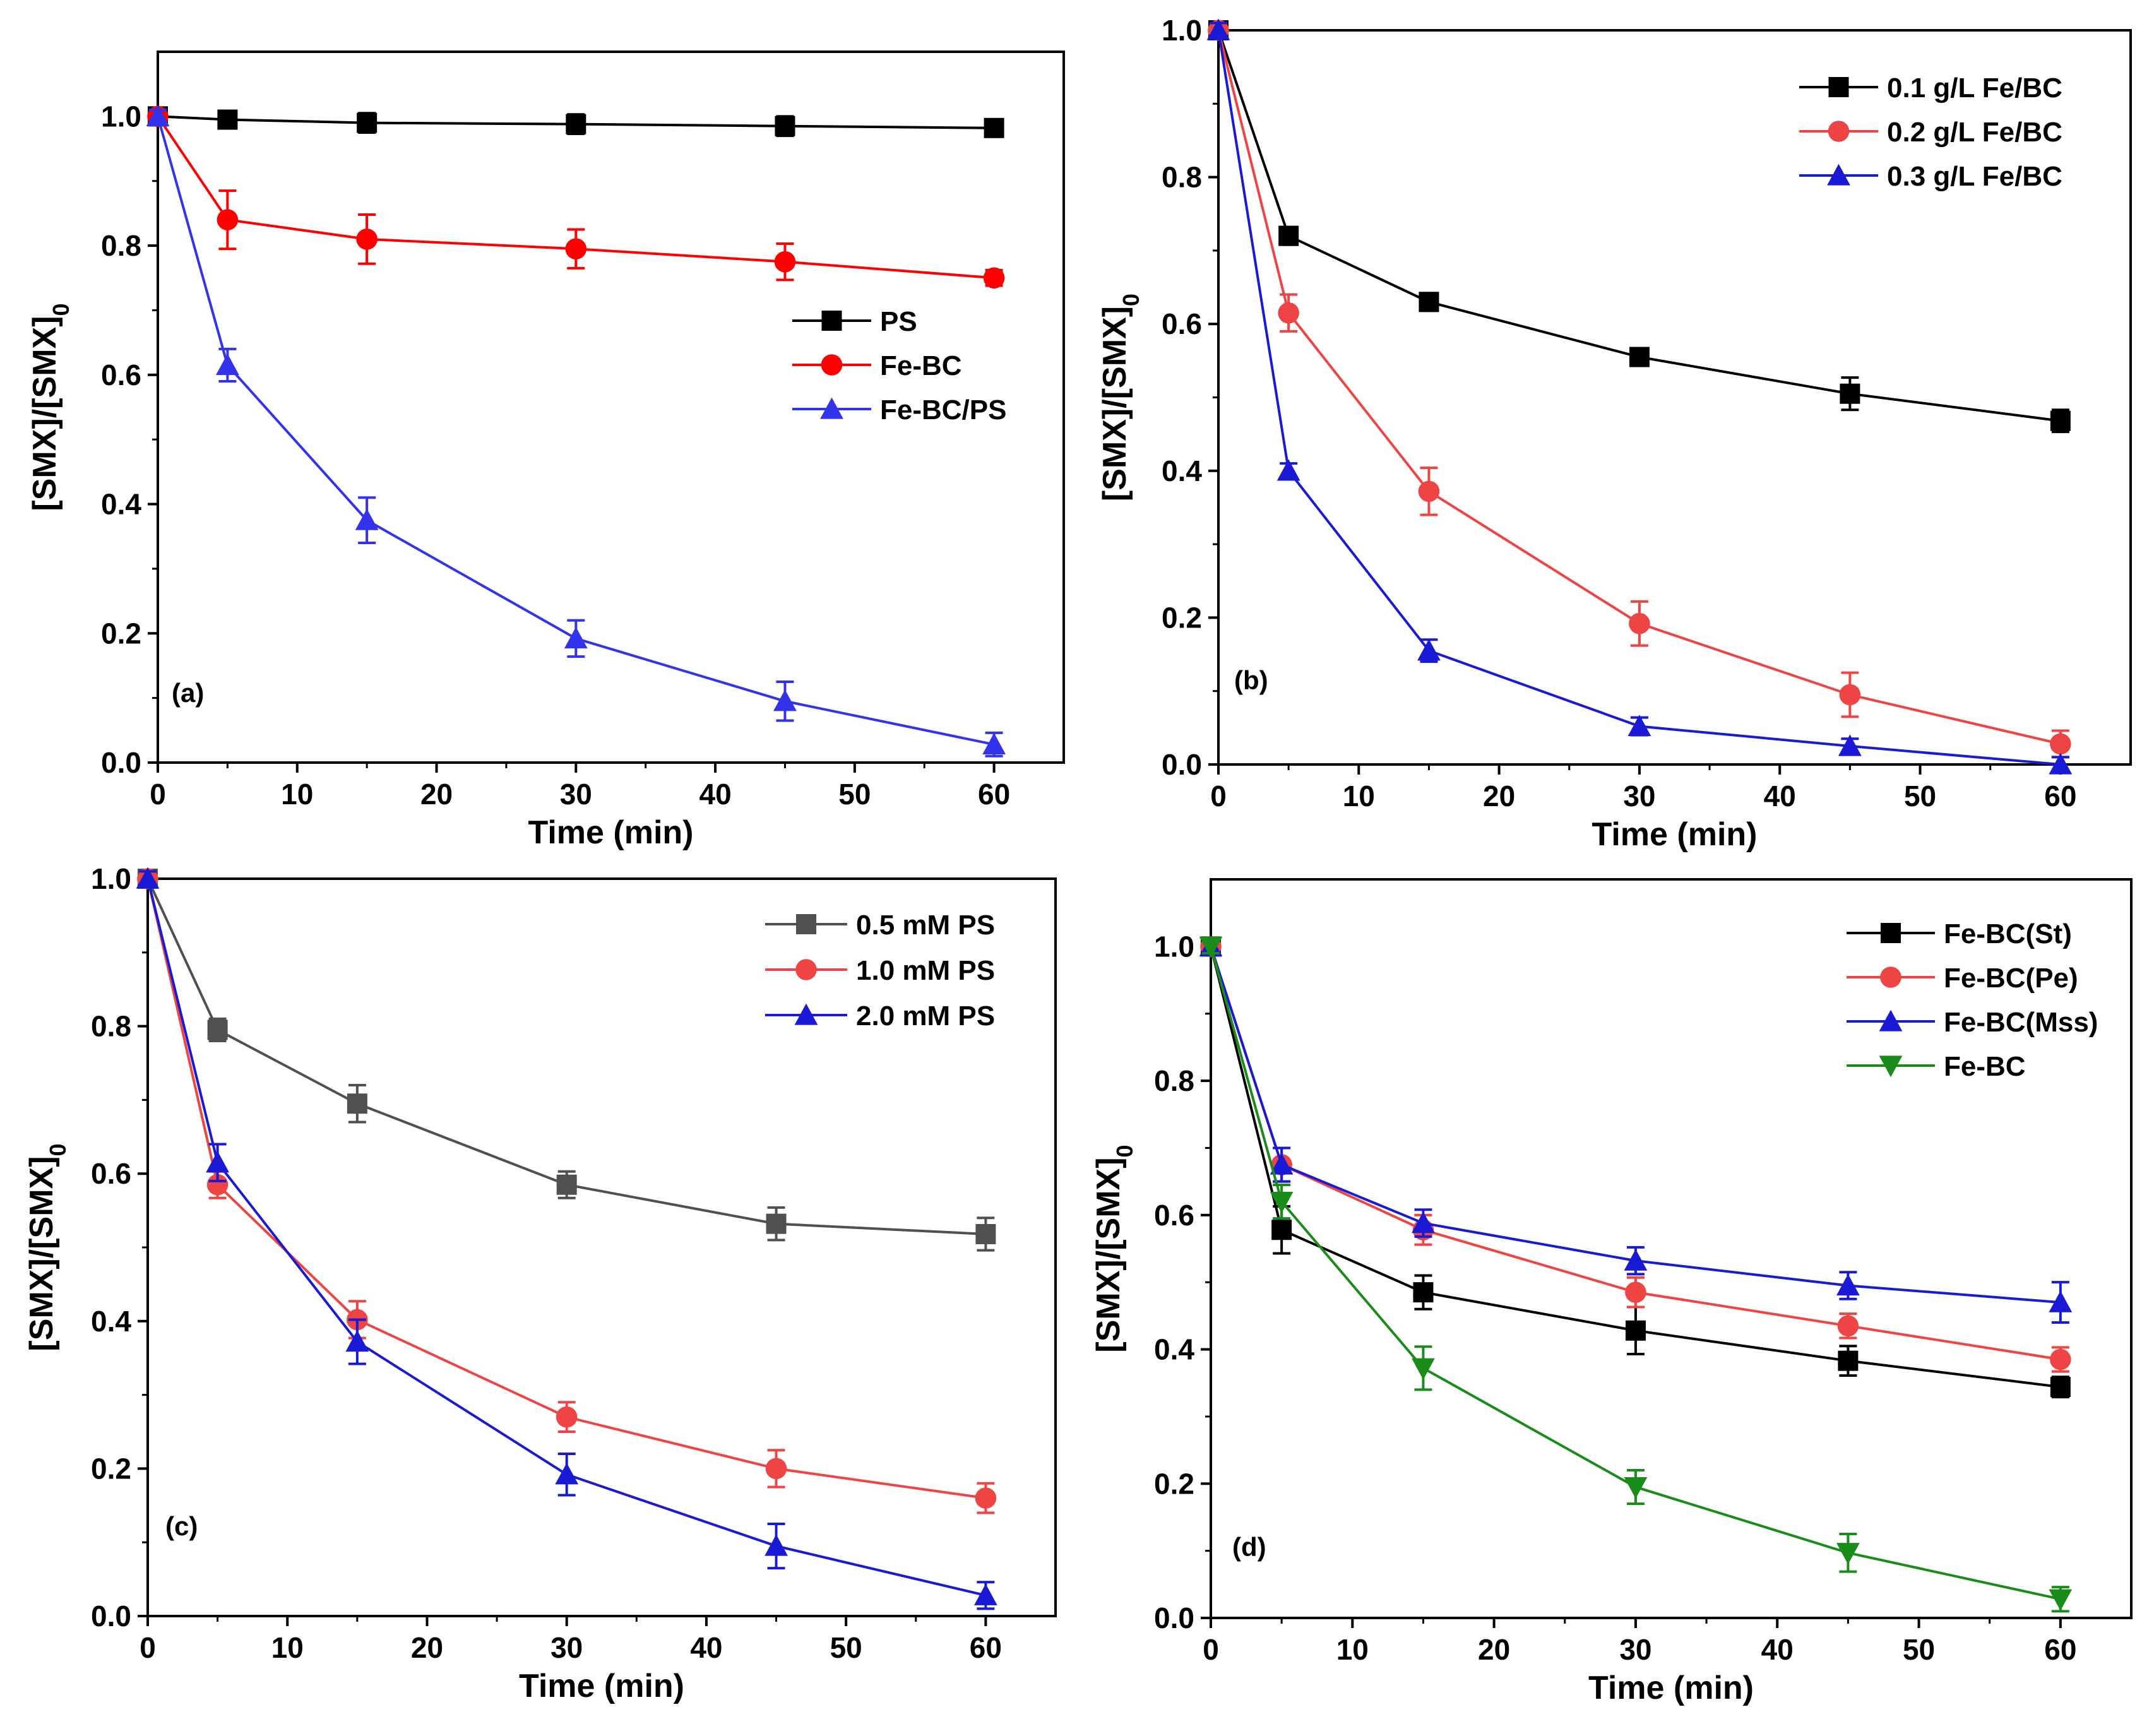  What do you see at coordinates (1182, 471) in the screenshot?
I see `y-tick-label: 0.4` at bounding box center [1182, 471].